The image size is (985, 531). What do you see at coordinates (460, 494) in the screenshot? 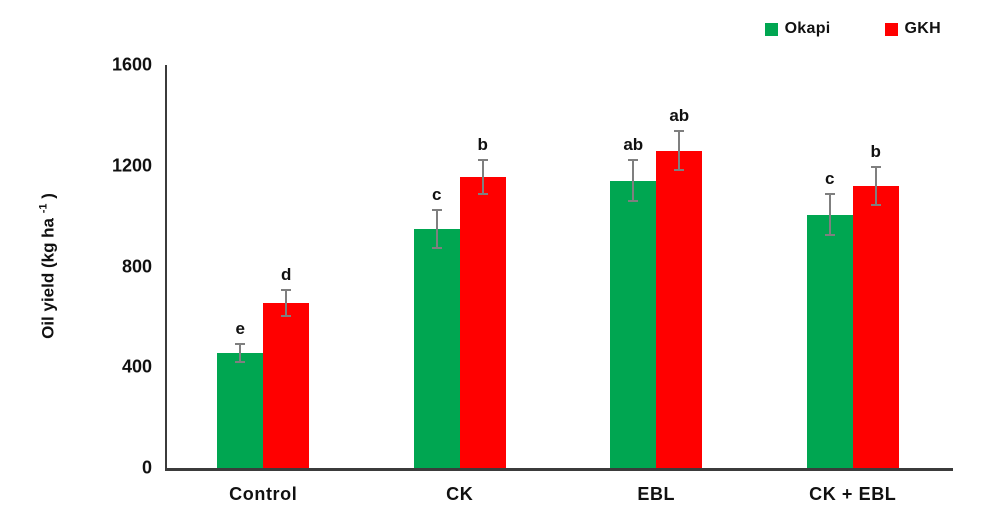
I see `x-category-label: CK` at bounding box center [460, 494].